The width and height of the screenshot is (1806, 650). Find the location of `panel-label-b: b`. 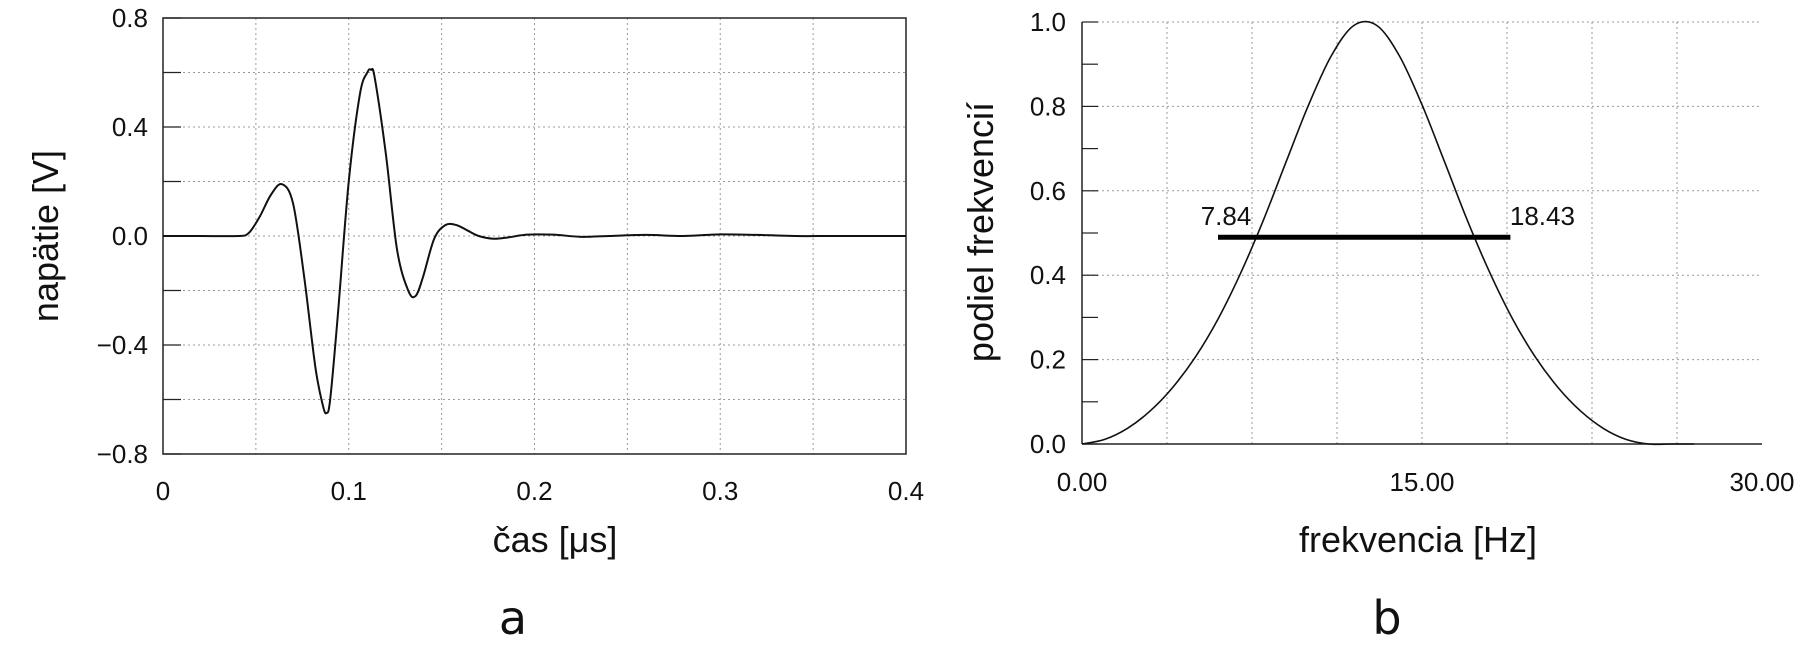

panel-label-b: b is located at coordinates (1386, 618).